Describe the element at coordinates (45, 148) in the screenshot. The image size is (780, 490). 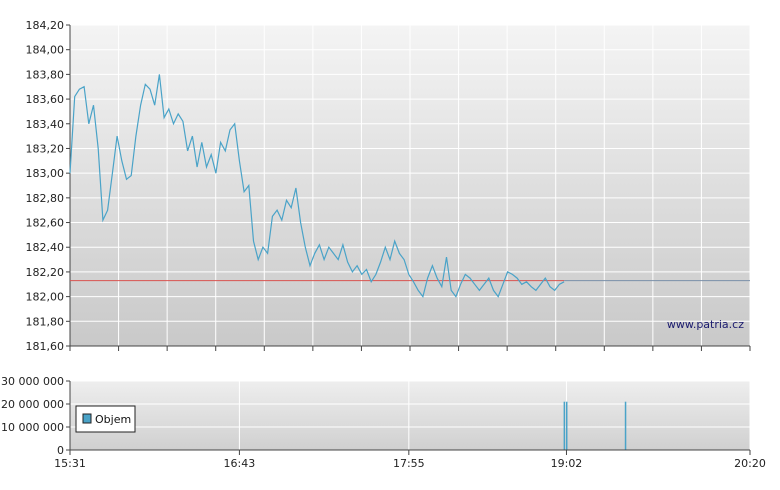
I see `price-y-tick-label: 183,20` at that location.